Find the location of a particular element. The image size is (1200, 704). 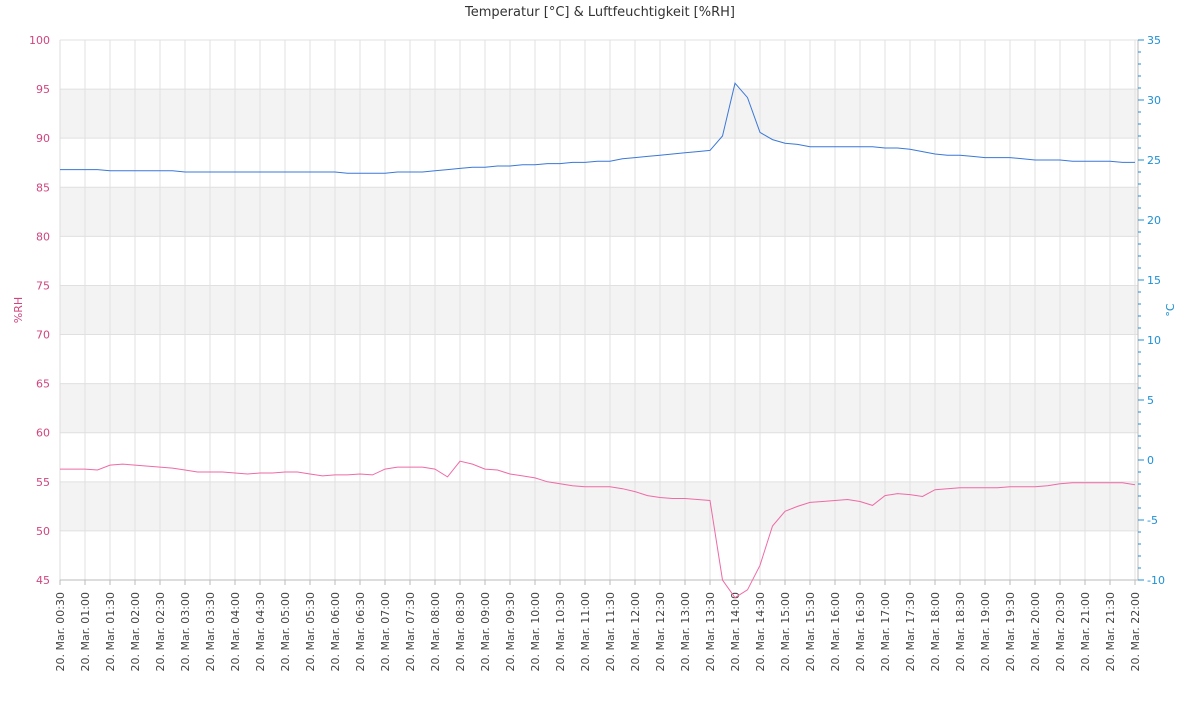

x-tick-label: 20. Mar. 02:30 is located at coordinates (160, 631).